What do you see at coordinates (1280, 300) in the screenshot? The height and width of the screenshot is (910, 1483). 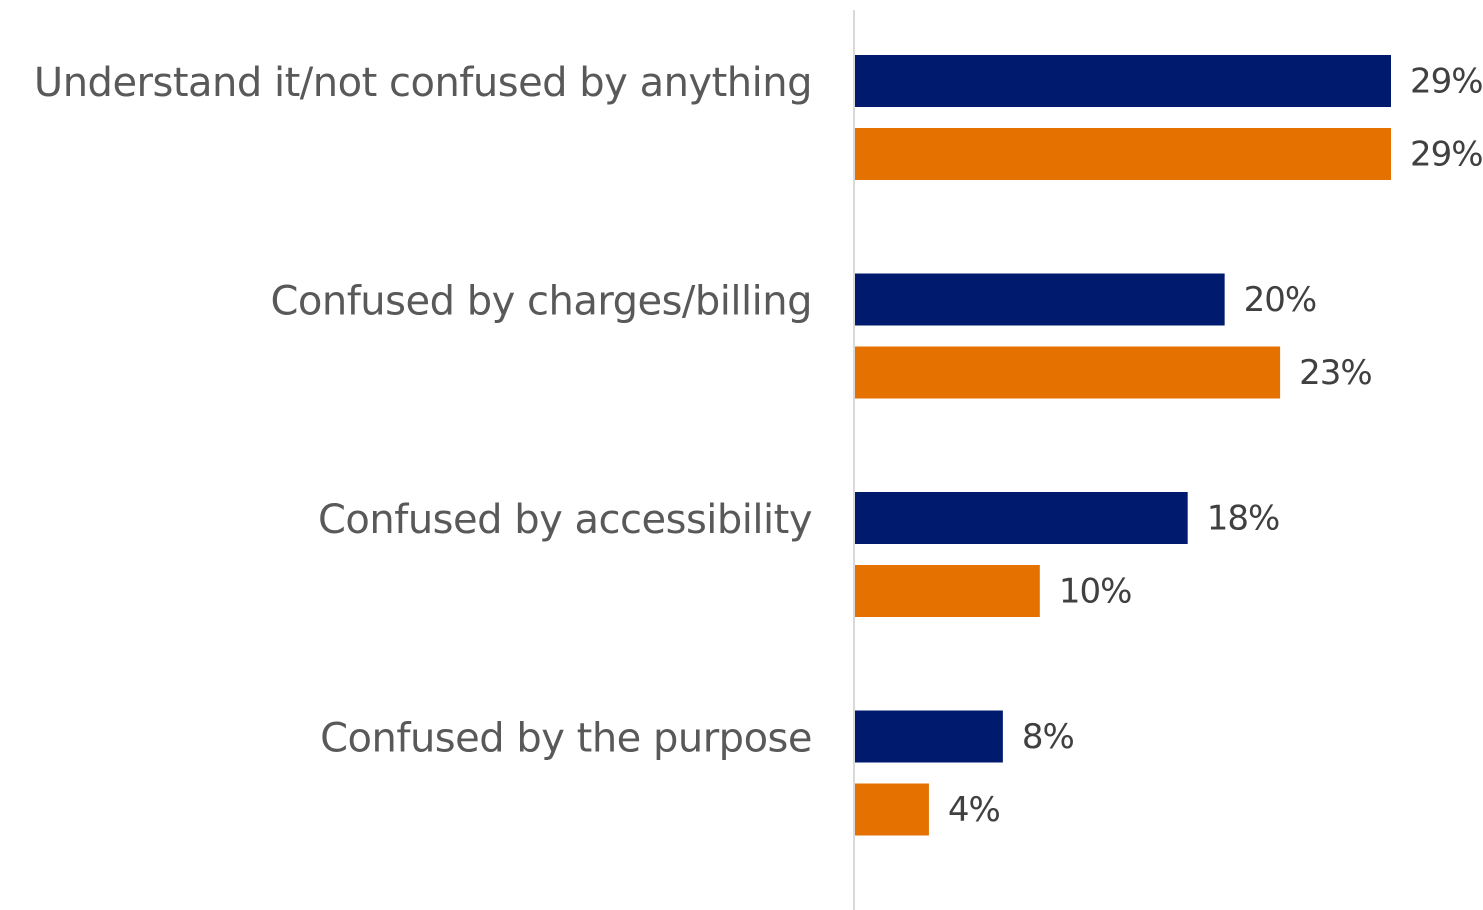 I see `data-label: 20%` at bounding box center [1280, 300].